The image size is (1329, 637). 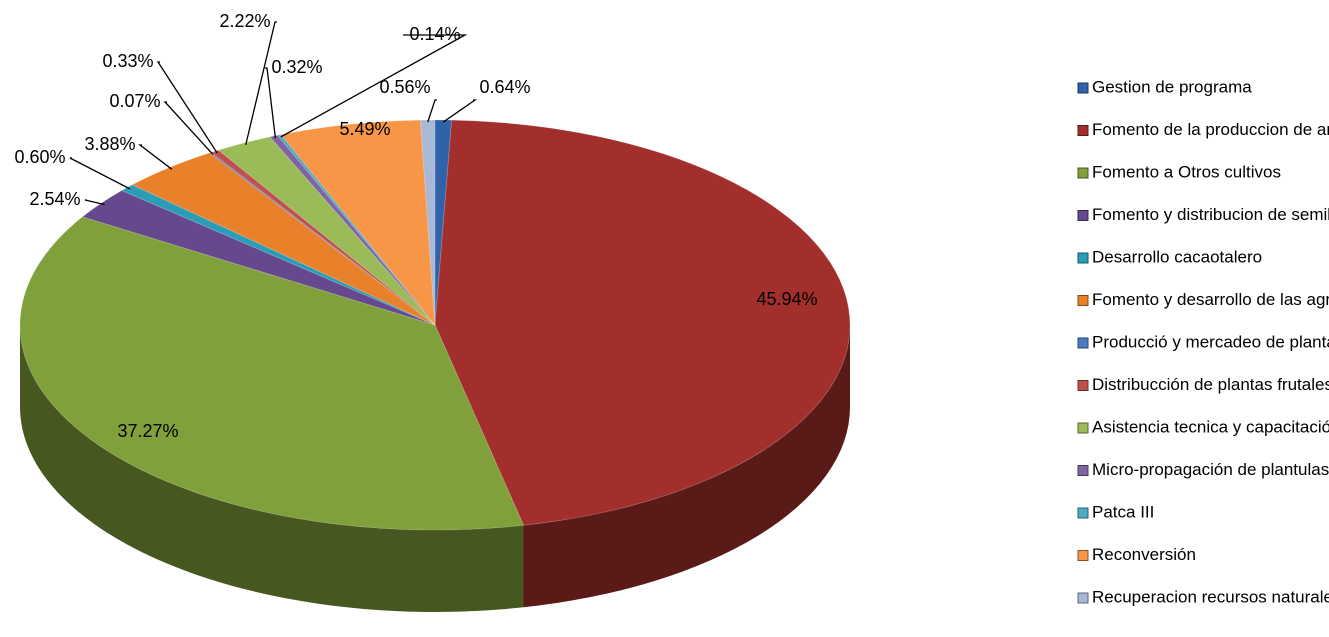 I want to click on legend-label: Fomento de la produccion de arroz, so click(x=1210, y=129).